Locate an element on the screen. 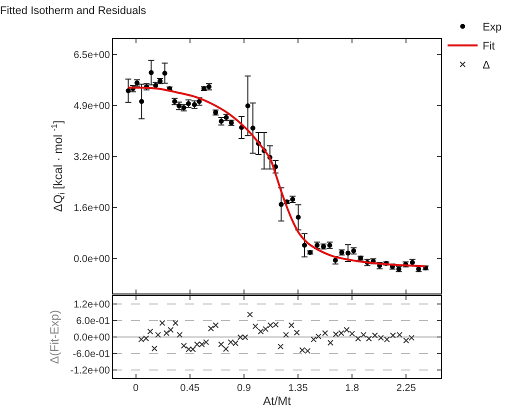 The width and height of the screenshot is (519, 416). x-tick-label: 0.45 is located at coordinates (190, 388).